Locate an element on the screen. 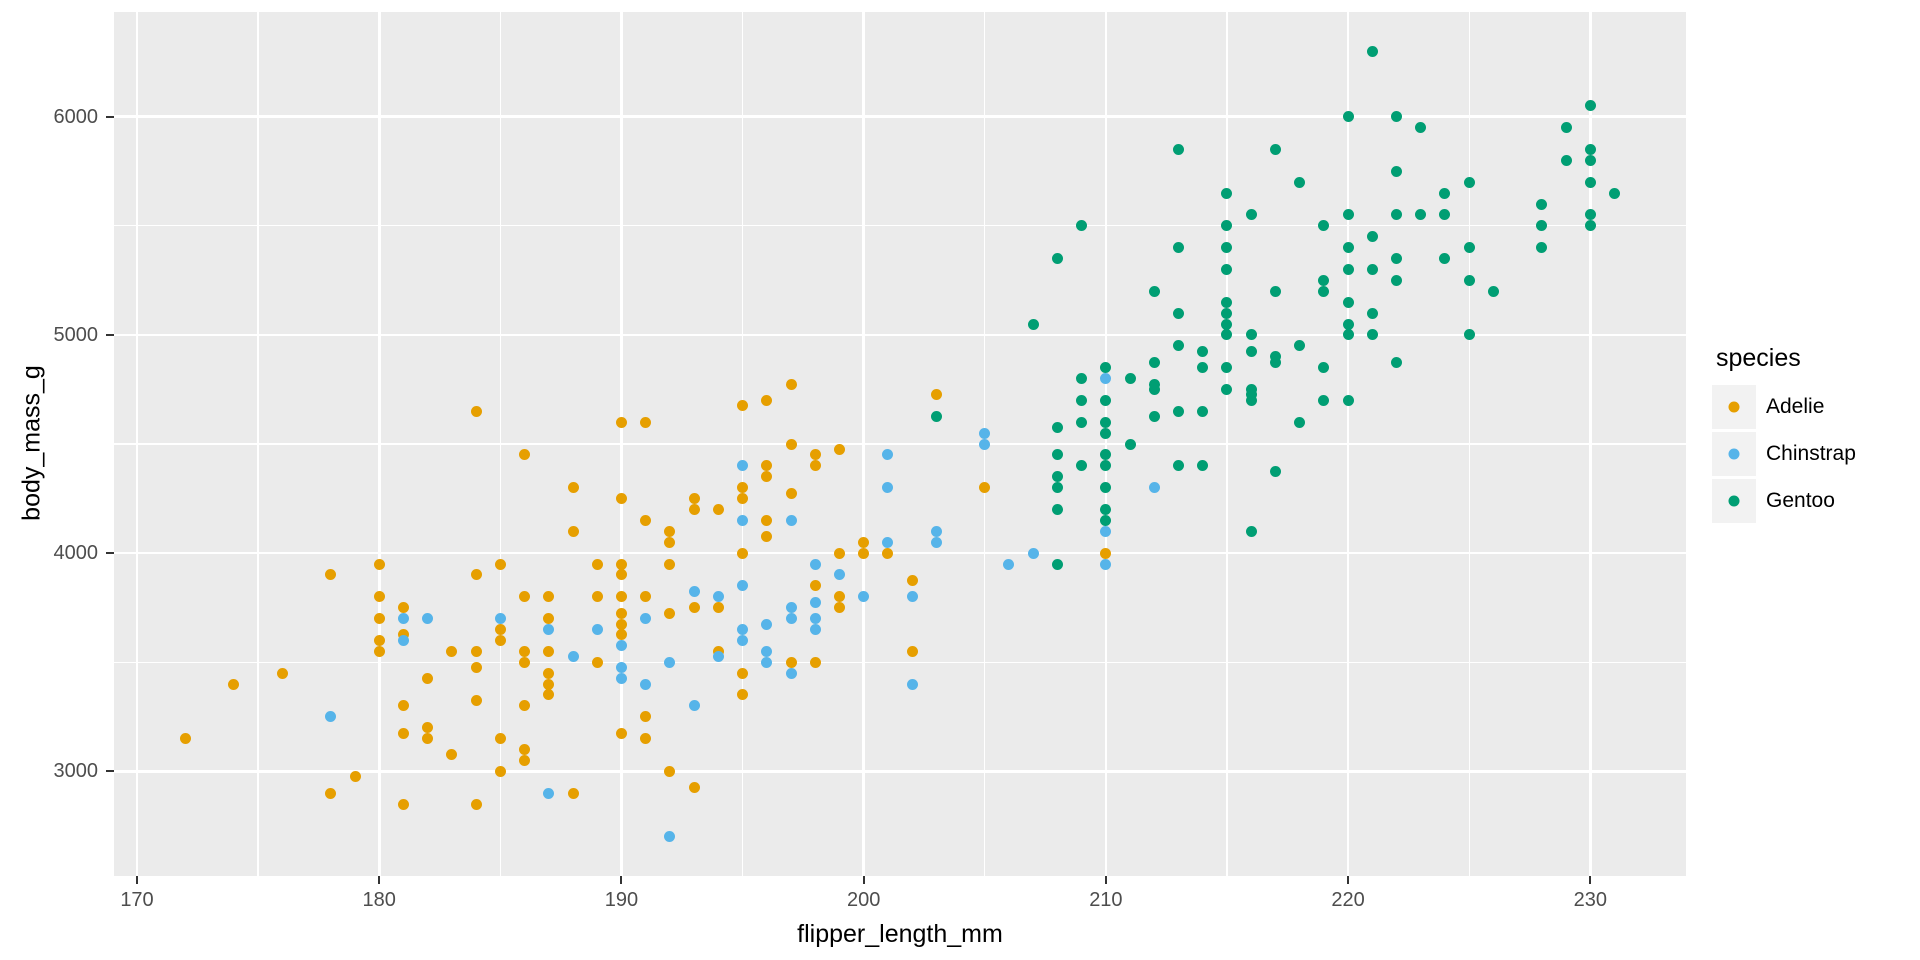 This screenshot has width=1920, height=960. x-axis-tick-label: 230 is located at coordinates (1590, 900).